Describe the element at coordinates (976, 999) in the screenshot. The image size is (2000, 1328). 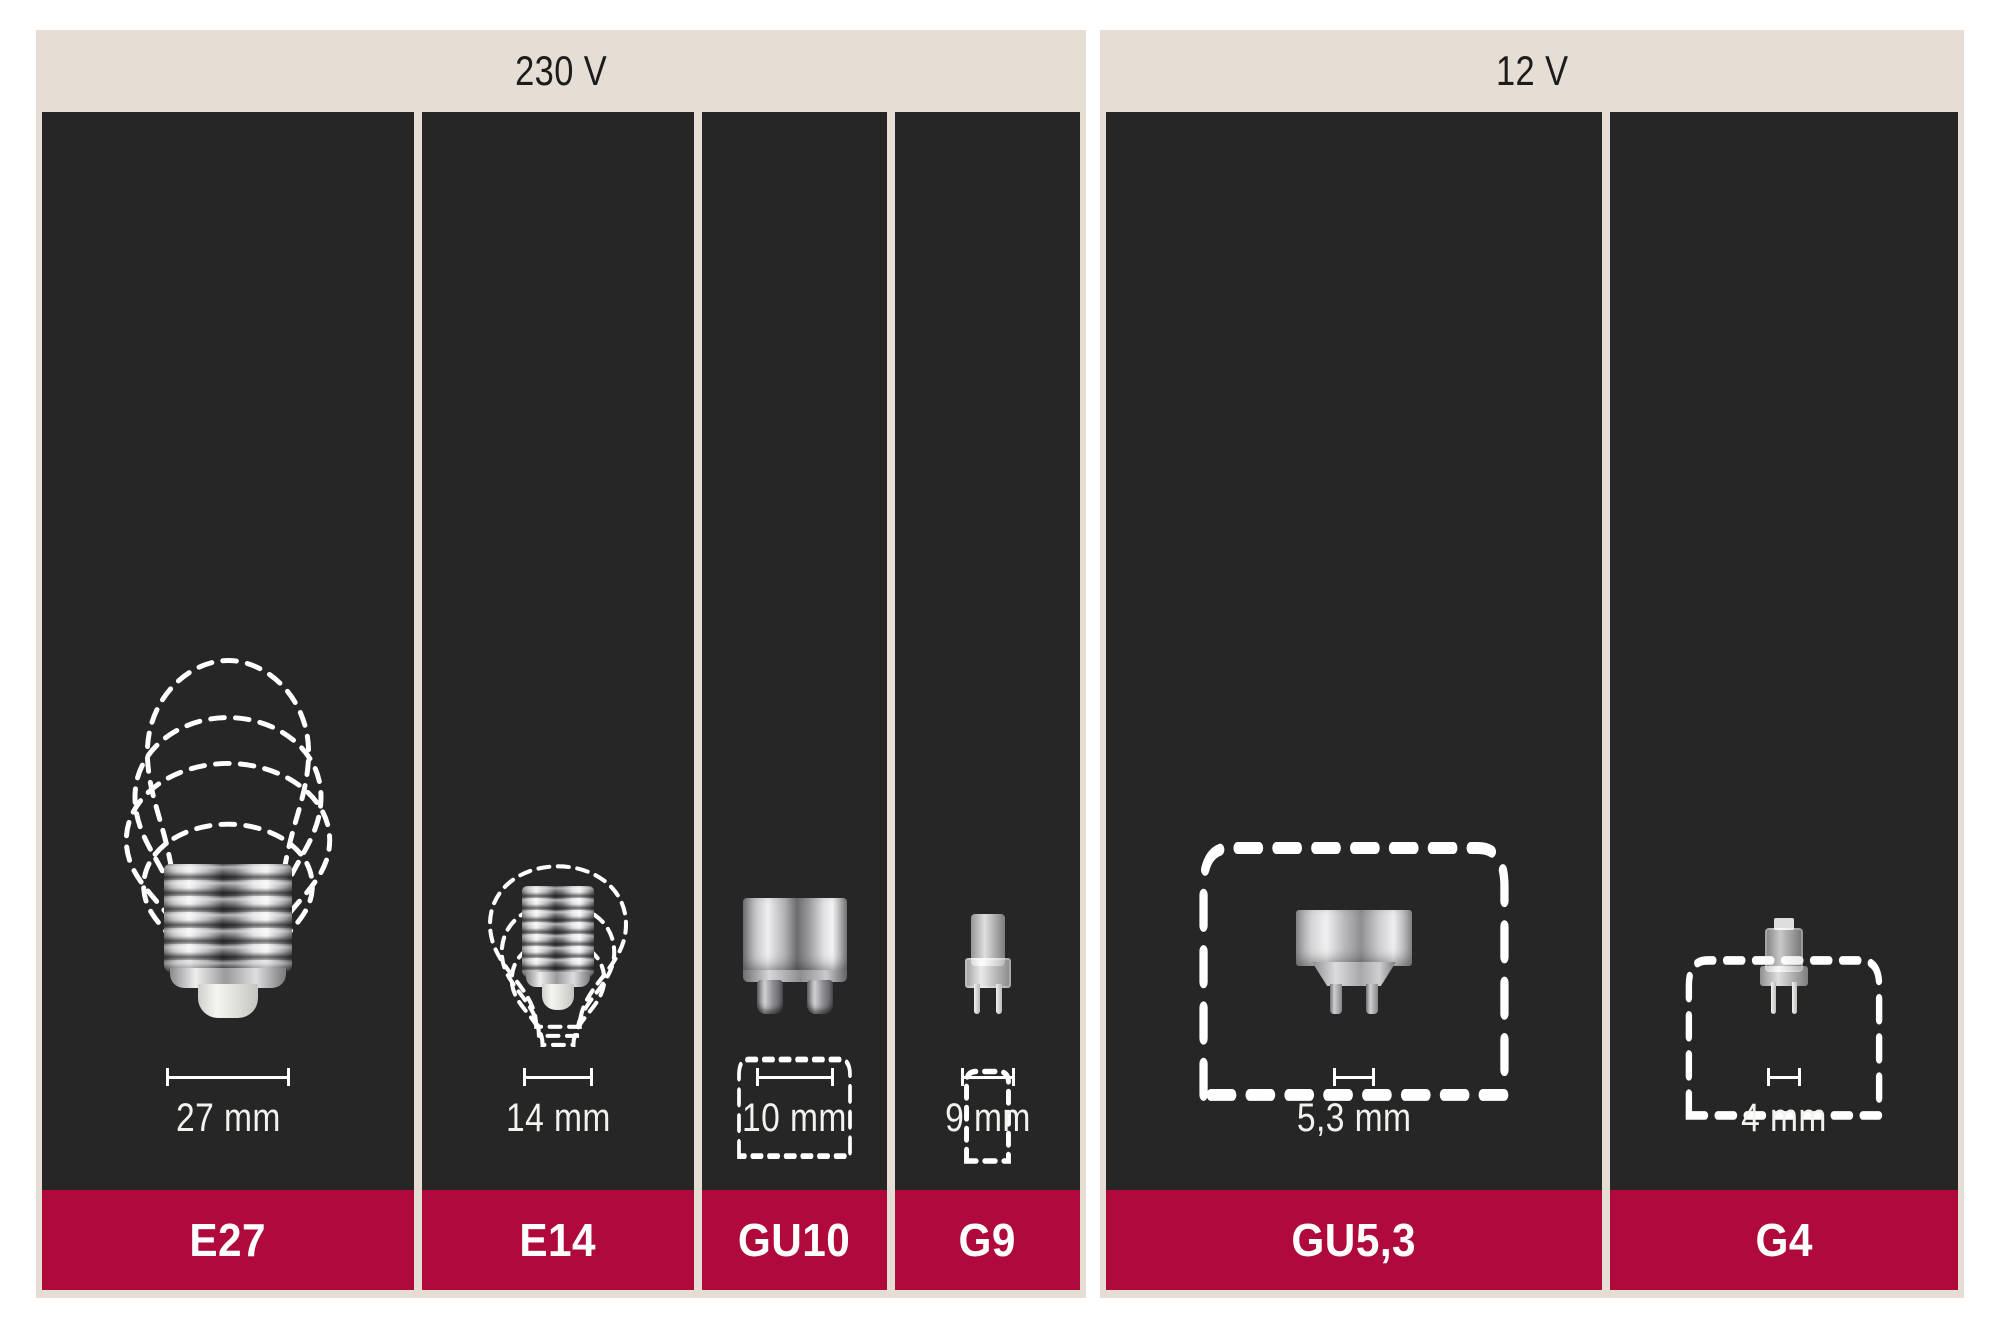
I see `g9-pin-left` at that location.